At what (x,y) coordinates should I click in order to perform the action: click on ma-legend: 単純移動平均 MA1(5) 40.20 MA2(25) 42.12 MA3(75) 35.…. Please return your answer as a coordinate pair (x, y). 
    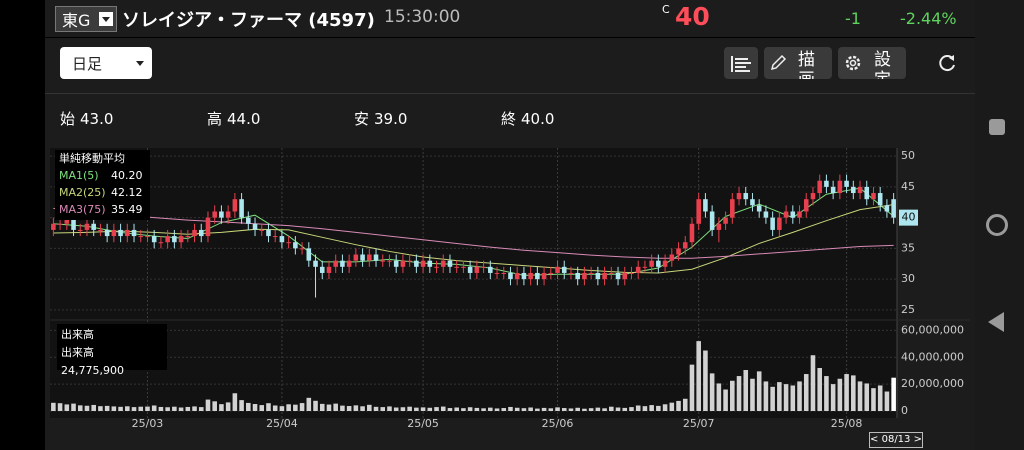
    Looking at the image, I should click on (102, 185).